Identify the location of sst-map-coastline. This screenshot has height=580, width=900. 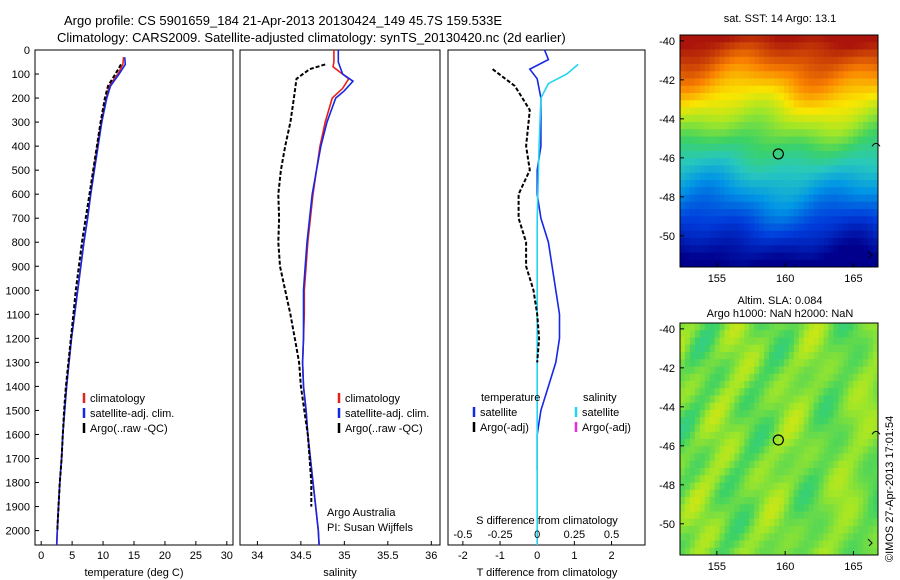
(876, 144).